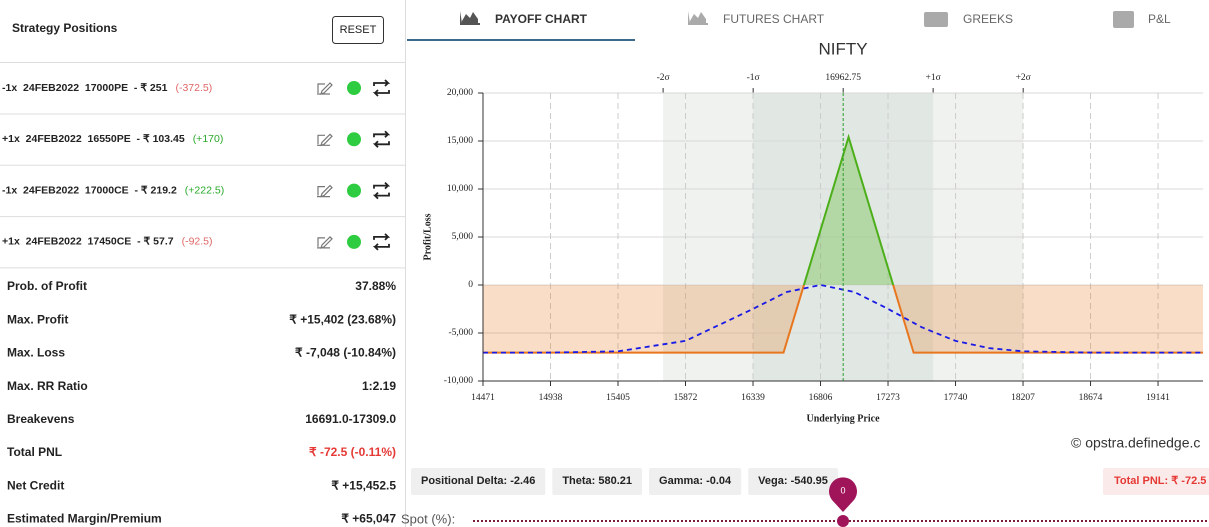  I want to click on y-tick-label: 20,000, so click(460, 93).